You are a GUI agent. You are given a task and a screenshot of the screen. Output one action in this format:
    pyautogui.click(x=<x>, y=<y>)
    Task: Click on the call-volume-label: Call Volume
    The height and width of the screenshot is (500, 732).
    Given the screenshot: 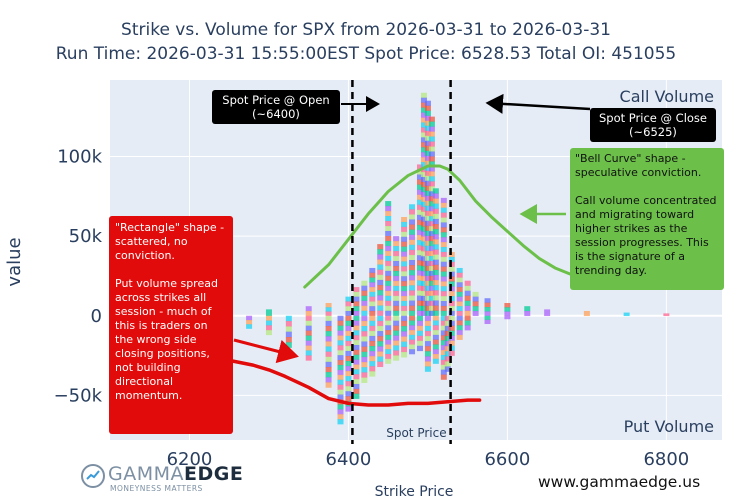 What is the action you would take?
    pyautogui.click(x=667, y=96)
    